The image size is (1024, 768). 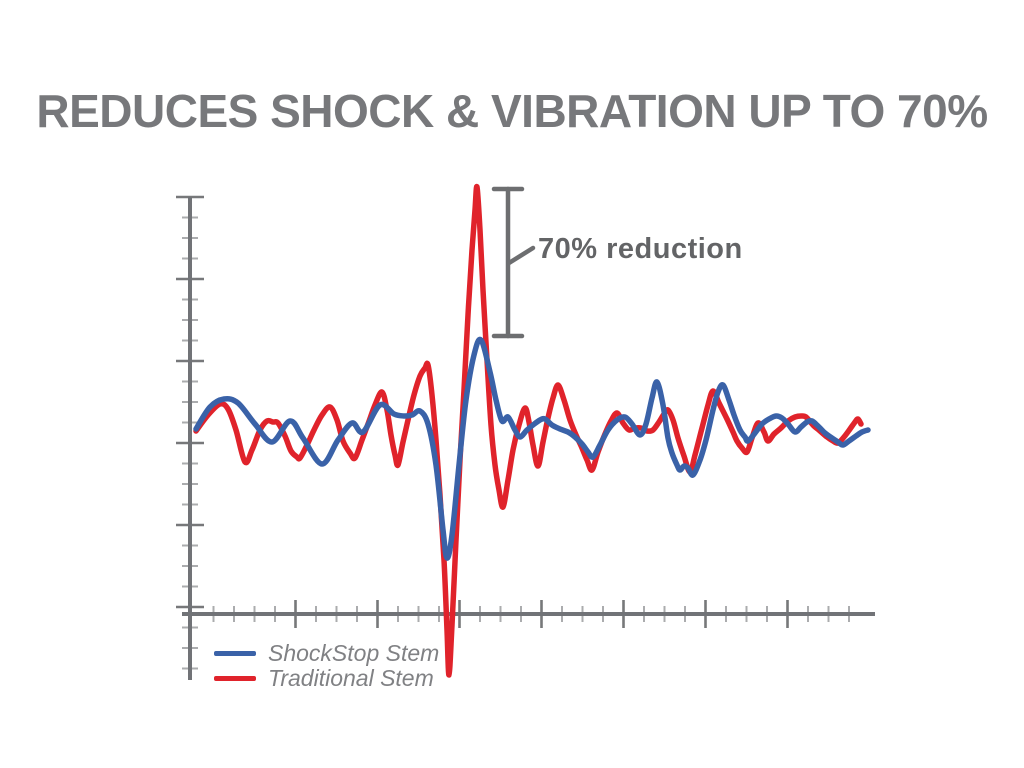 I want to click on legend-item-traditional: Traditional Stem, so click(x=326, y=678).